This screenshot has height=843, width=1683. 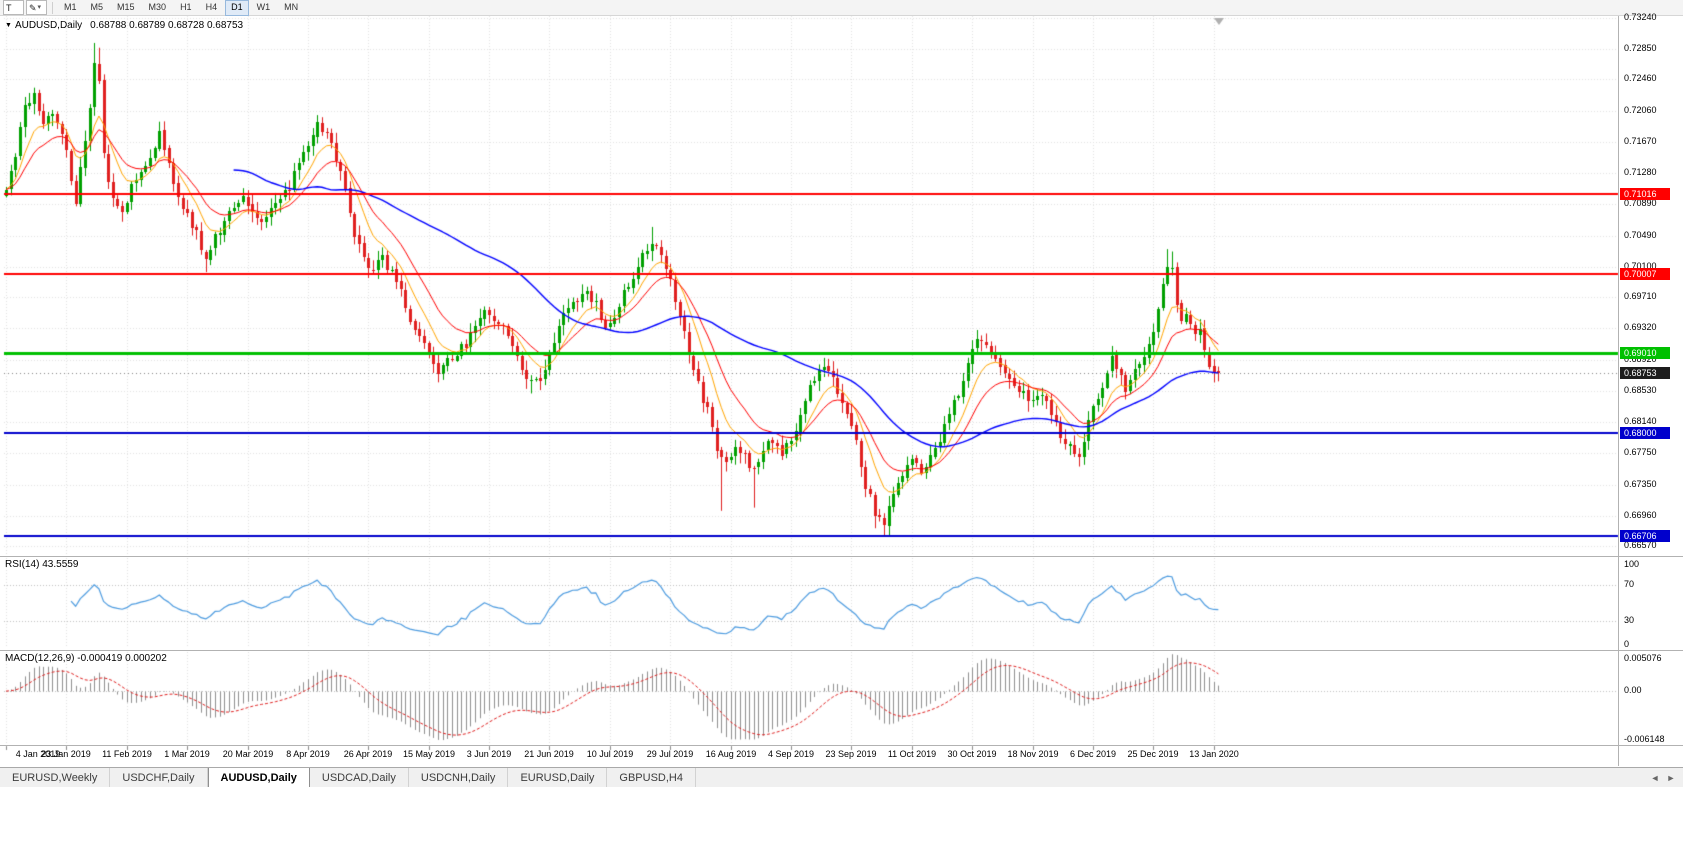 I want to click on time-axis-label: 13 Jan 2020, so click(x=1214, y=754).